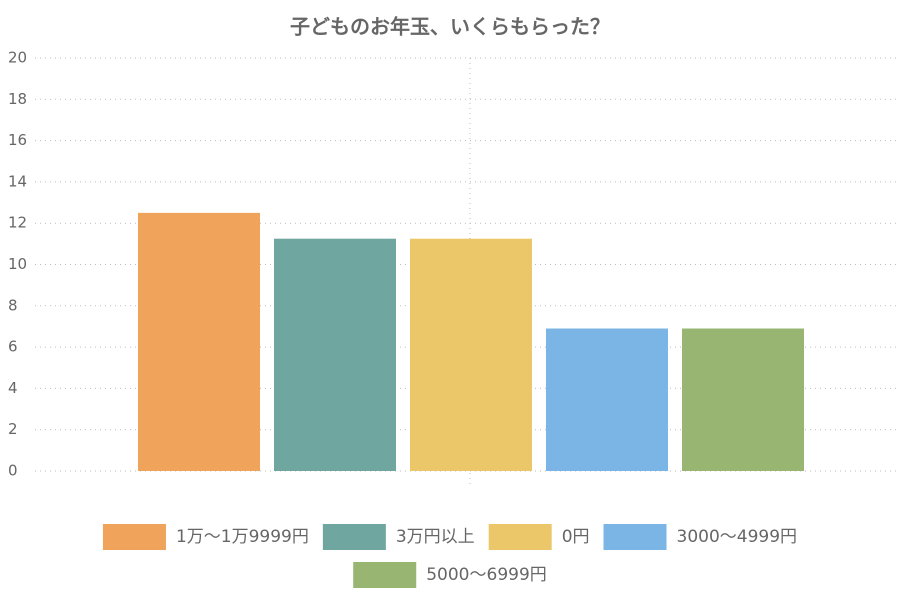 The image size is (900, 600). I want to click on y-tick-label: 16, so click(17, 140).